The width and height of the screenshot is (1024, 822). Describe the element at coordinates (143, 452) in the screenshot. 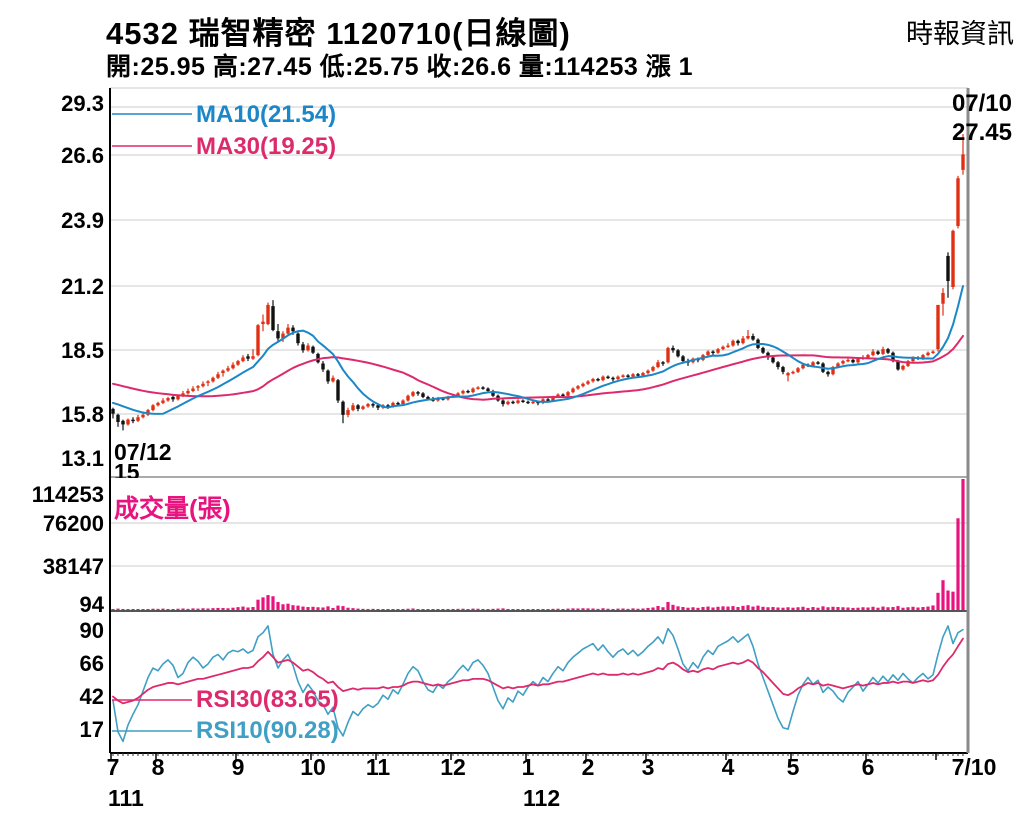

I see `first-date-label: 07/12` at that location.